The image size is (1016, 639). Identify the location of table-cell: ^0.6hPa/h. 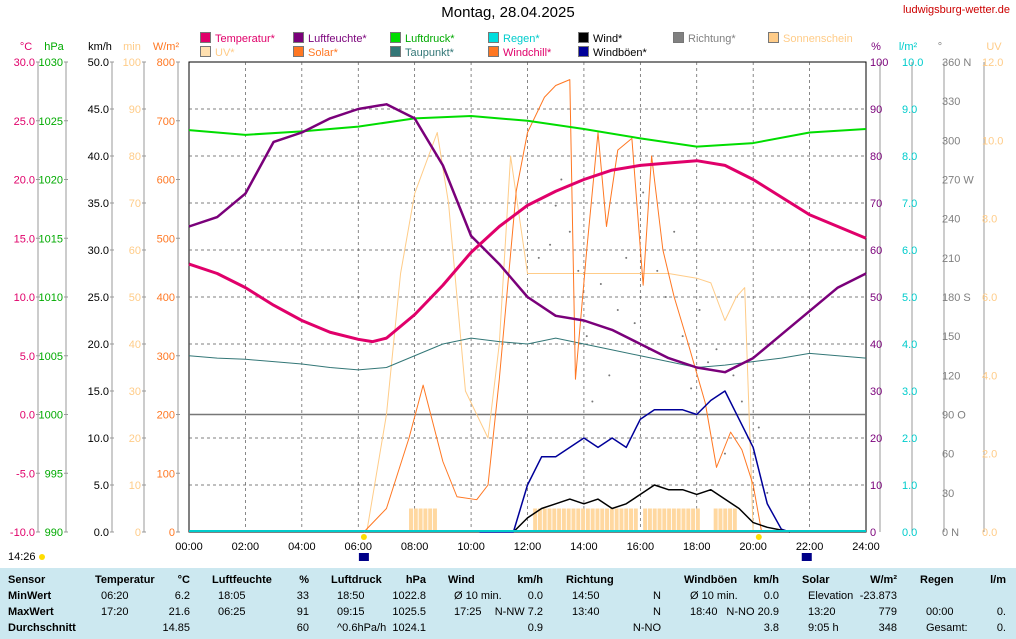
(362, 628).